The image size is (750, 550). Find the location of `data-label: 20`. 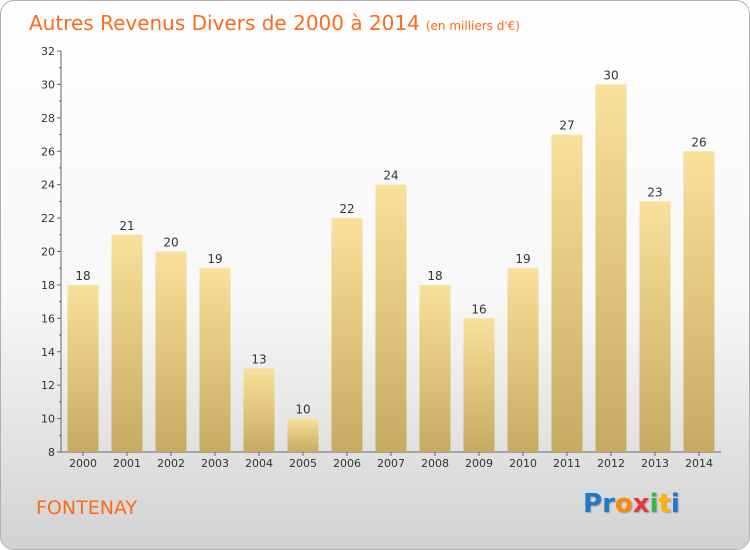

data-label: 20 is located at coordinates (170, 243).